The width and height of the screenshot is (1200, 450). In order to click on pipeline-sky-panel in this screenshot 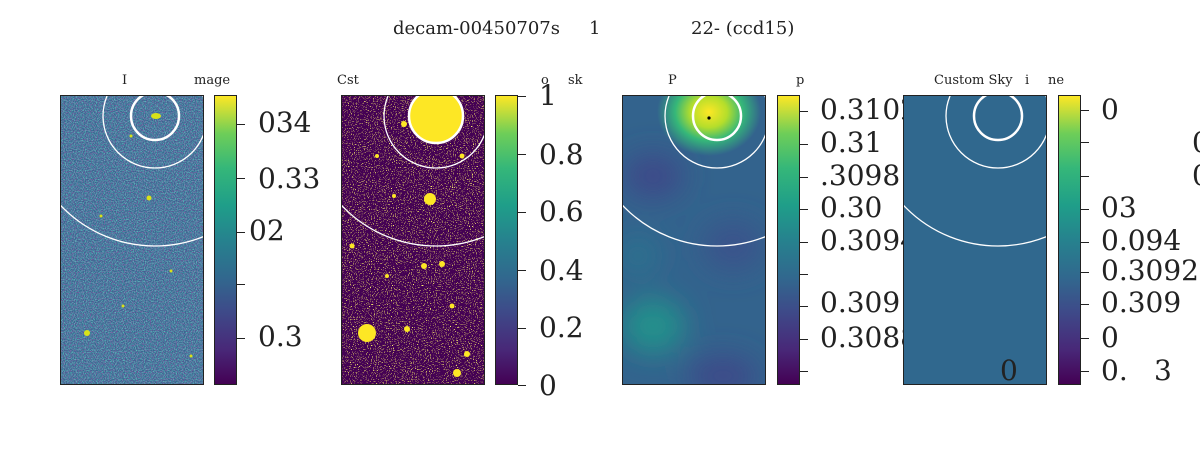, I will do `click(694, 240)`.